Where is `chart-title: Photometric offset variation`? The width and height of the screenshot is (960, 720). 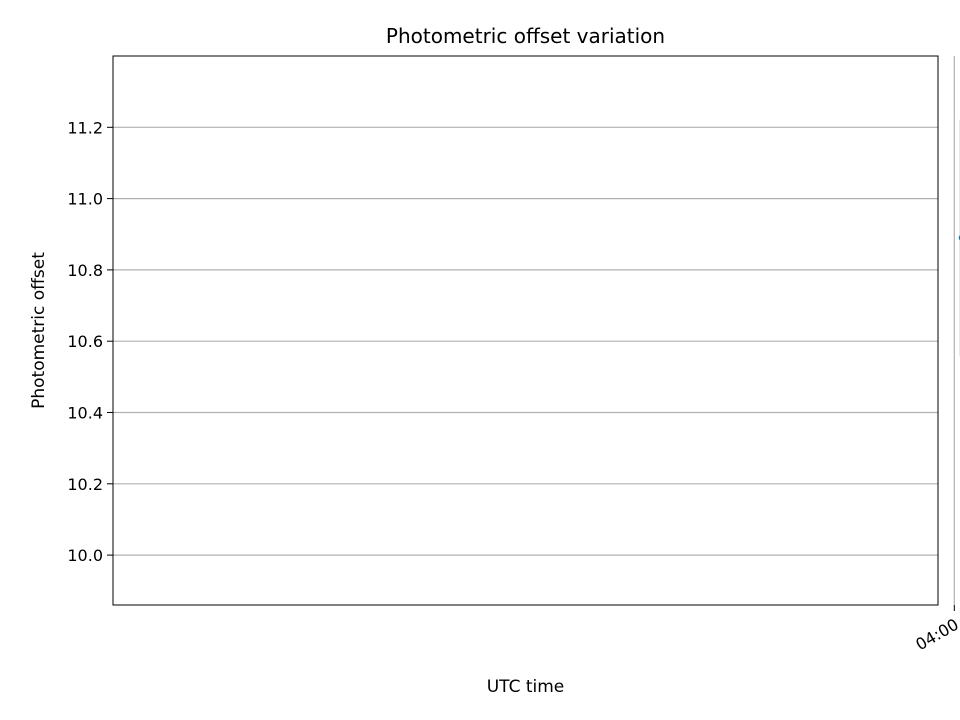
chart-title: Photometric offset variation is located at coordinates (525, 36).